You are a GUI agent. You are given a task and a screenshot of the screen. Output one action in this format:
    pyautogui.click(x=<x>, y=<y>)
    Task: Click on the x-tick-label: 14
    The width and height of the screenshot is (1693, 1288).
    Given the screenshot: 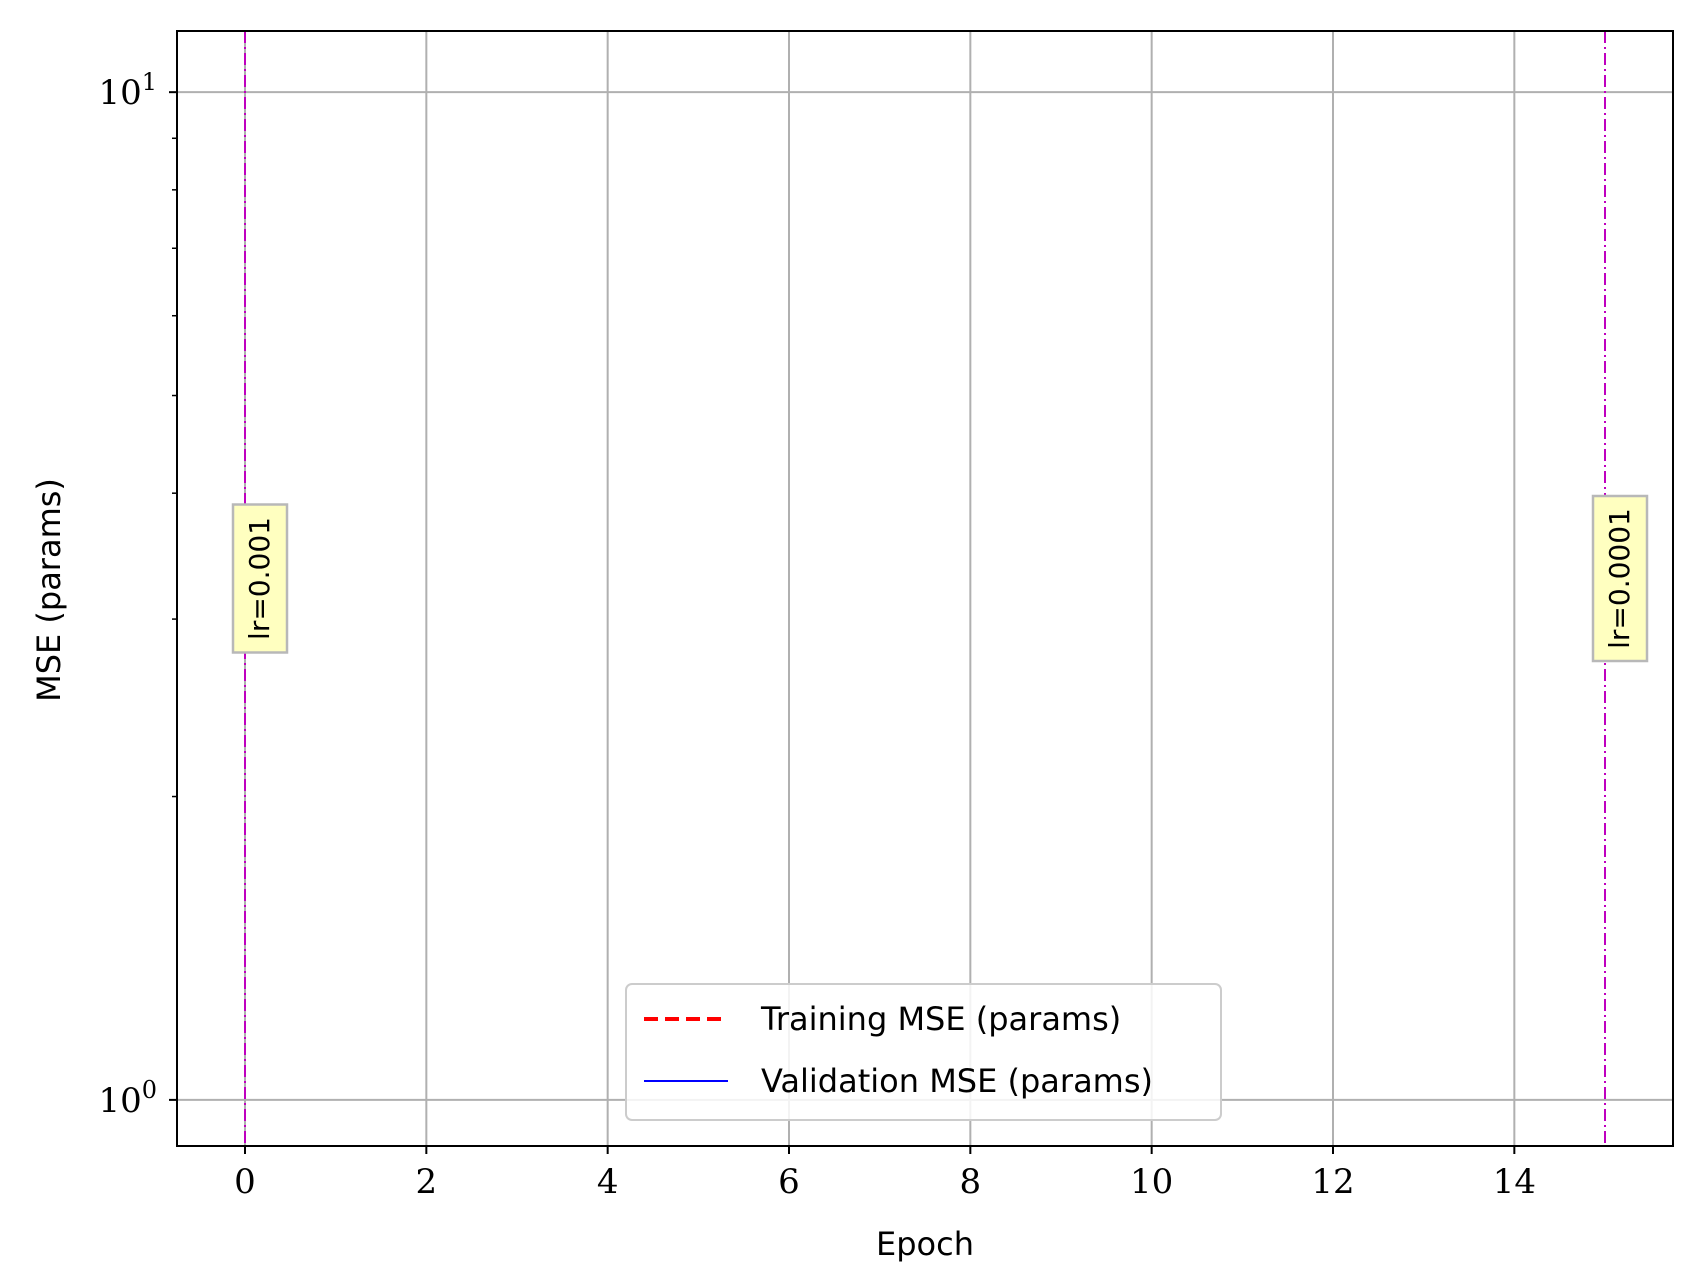 What is the action you would take?
    pyautogui.click(x=1514, y=1182)
    